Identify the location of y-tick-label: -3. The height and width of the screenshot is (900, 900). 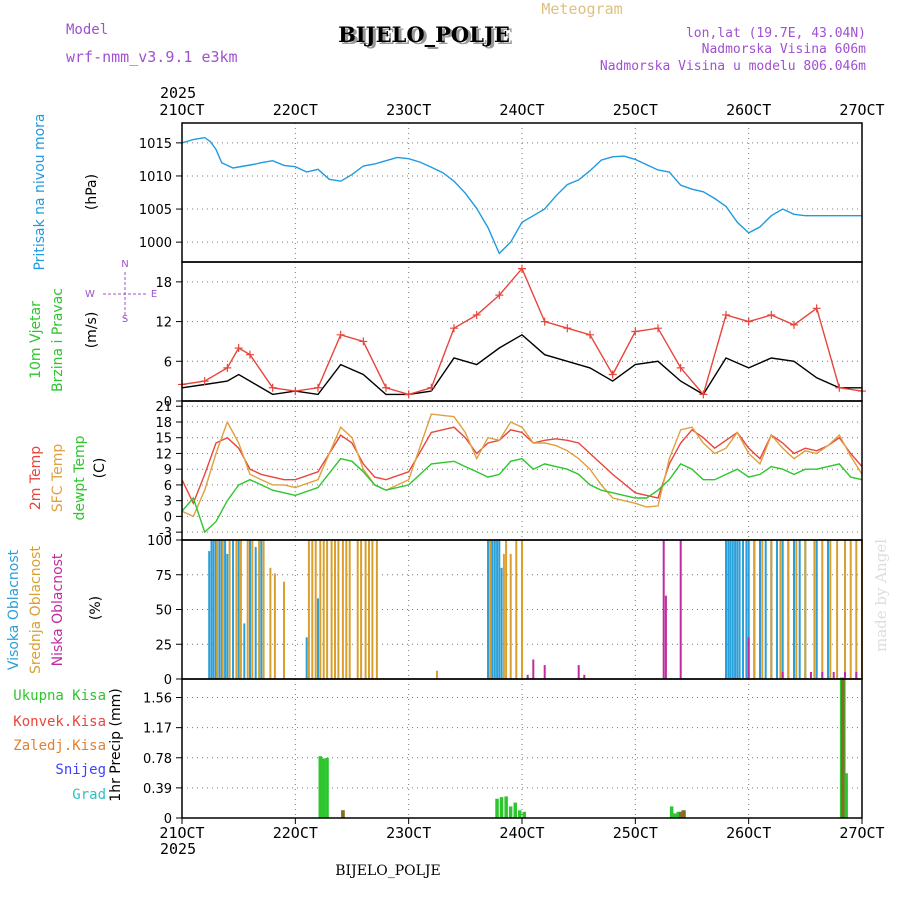
(165, 533).